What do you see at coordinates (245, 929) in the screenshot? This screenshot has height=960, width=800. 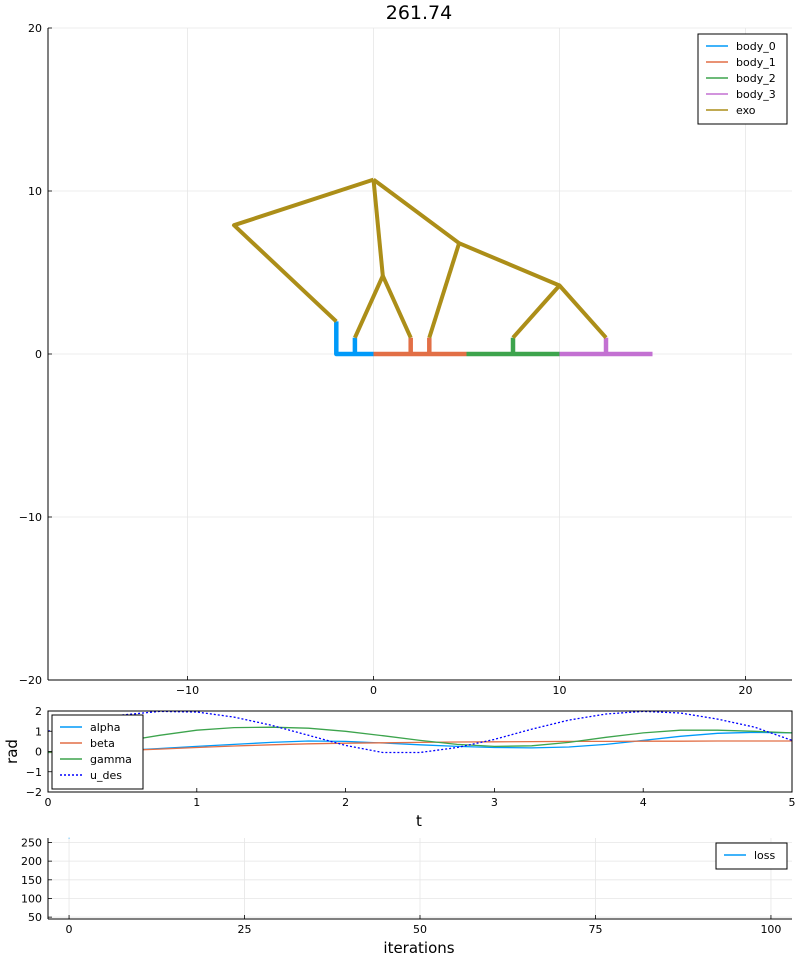 I see `x-tick-label: 25` at bounding box center [245, 929].